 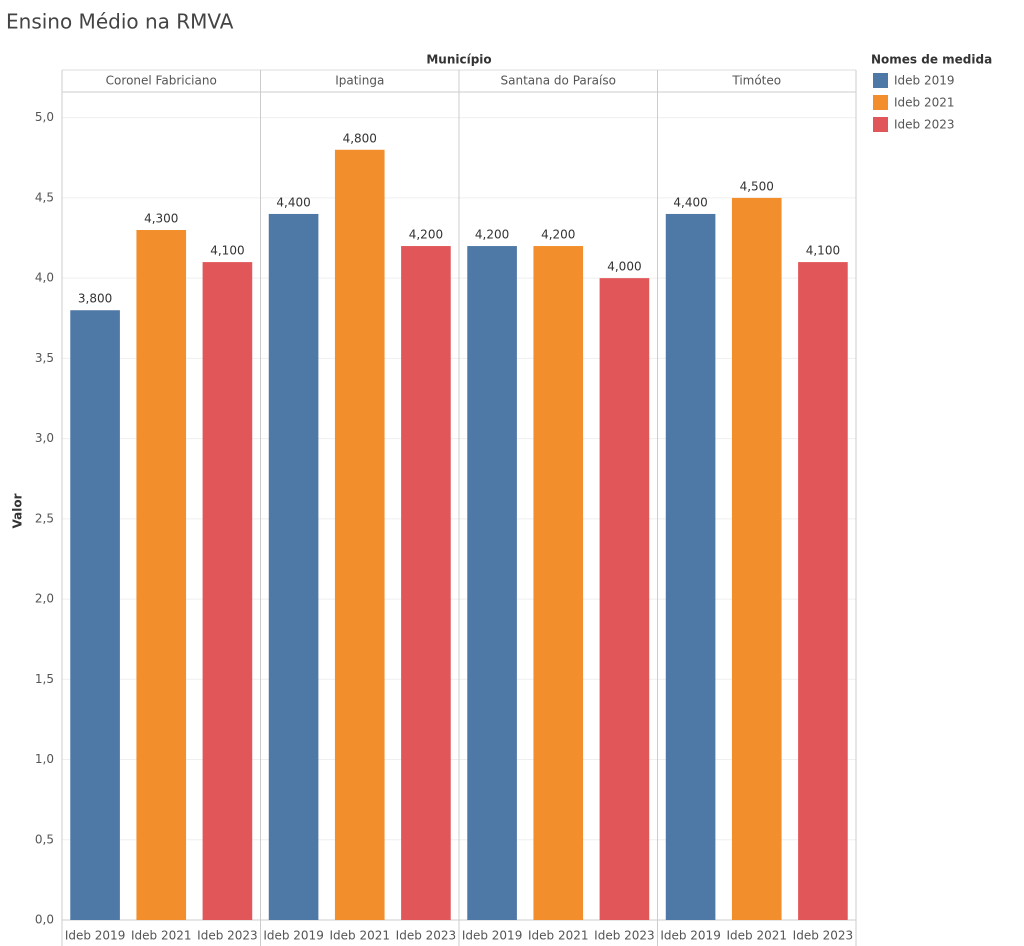 What do you see at coordinates (558, 81) in the screenshot?
I see `facet-header: Santana do Paraíso` at bounding box center [558, 81].